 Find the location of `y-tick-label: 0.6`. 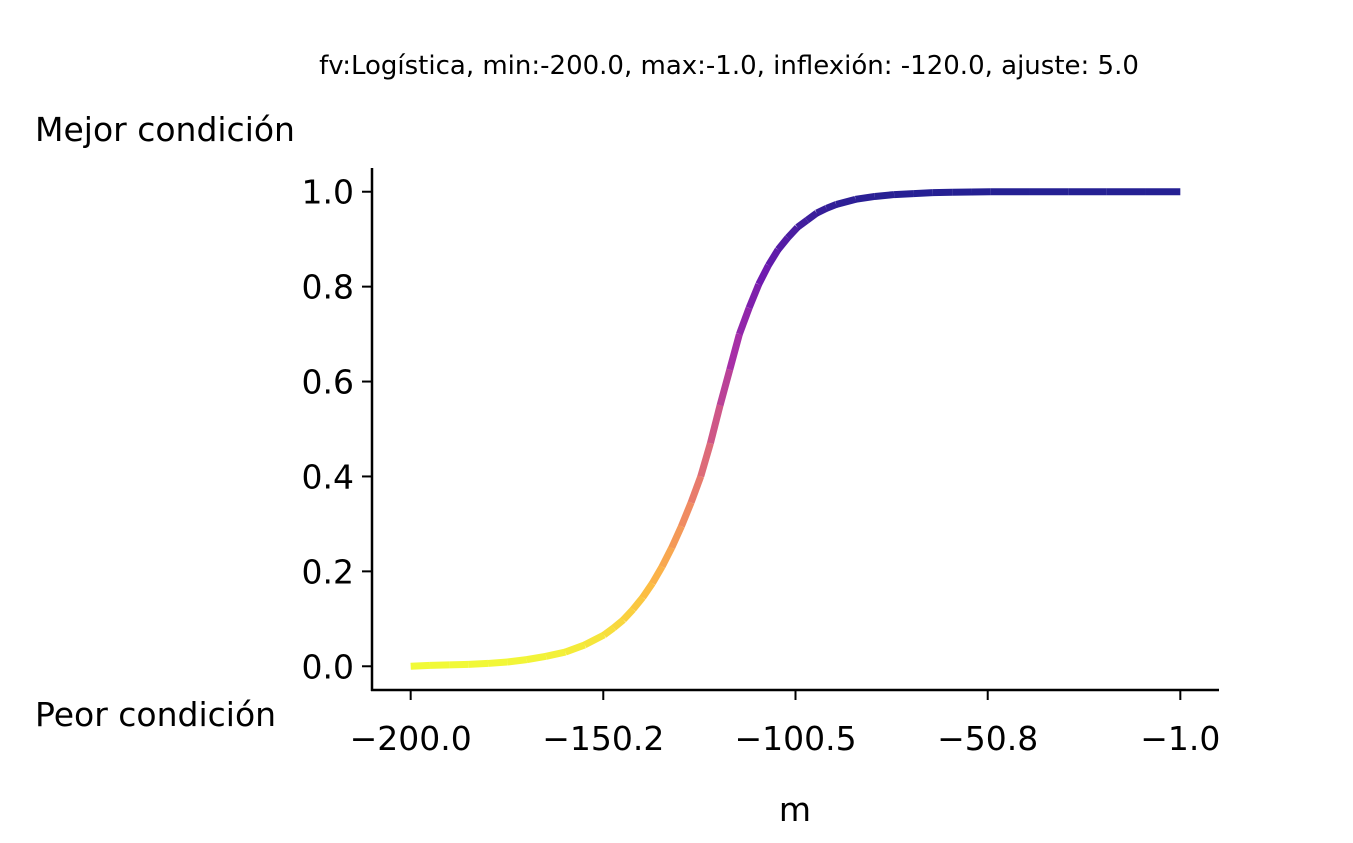

y-tick-label: 0.6 is located at coordinates (328, 382).